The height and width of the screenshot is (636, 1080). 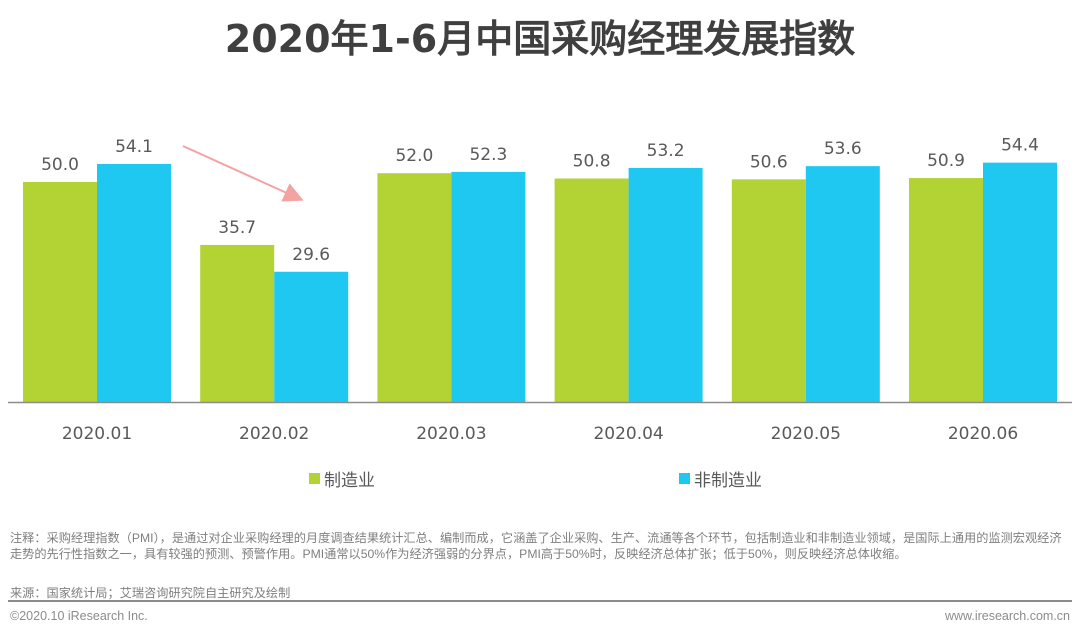 I want to click on legend-label-non-manufacturing: 非制造业, so click(x=728, y=481).